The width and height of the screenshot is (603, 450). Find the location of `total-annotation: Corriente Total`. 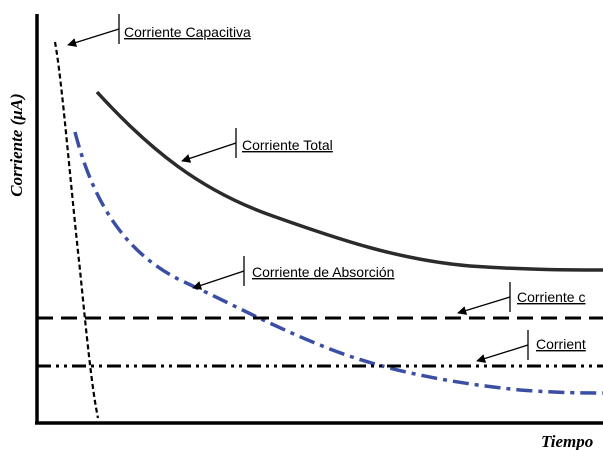

total-annotation: Corriente Total is located at coordinates (257, 145).